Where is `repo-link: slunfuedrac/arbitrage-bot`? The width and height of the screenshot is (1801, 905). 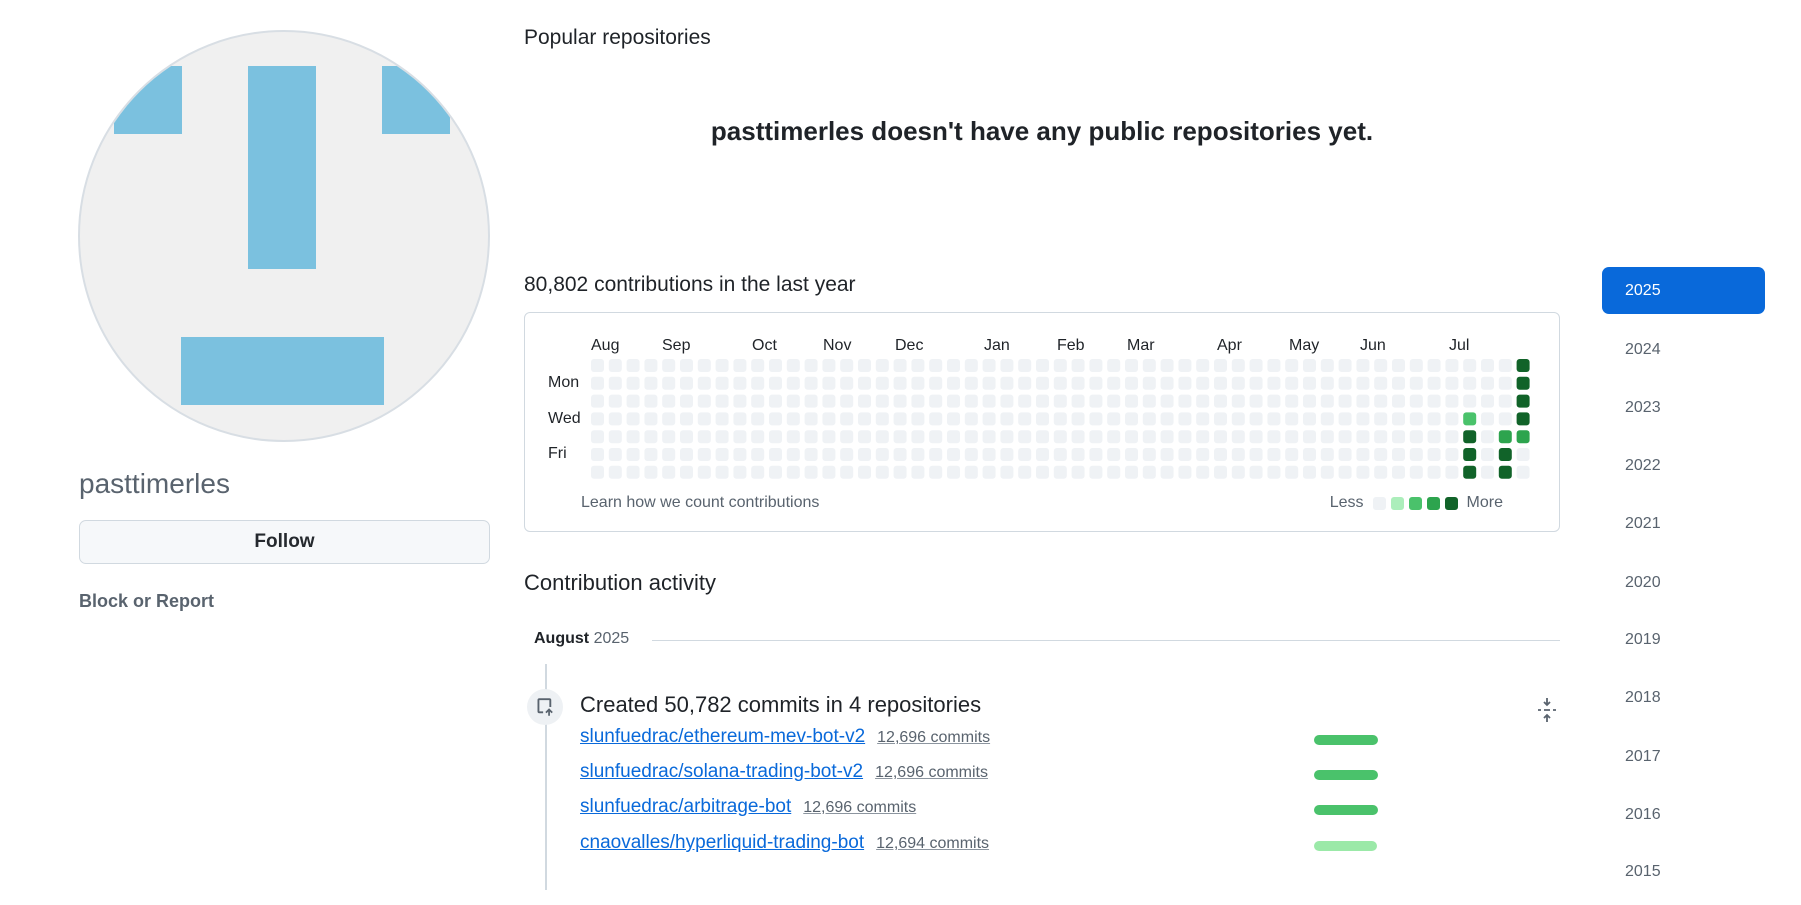
repo-link: slunfuedrac/arbitrage-bot is located at coordinates (686, 806).